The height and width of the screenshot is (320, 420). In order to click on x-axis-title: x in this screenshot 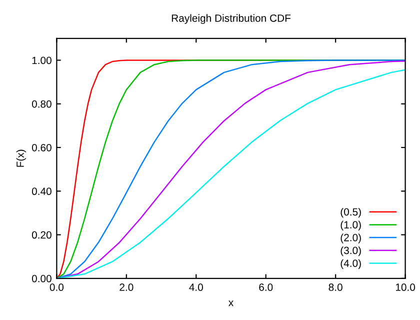, I will do `click(231, 303)`.